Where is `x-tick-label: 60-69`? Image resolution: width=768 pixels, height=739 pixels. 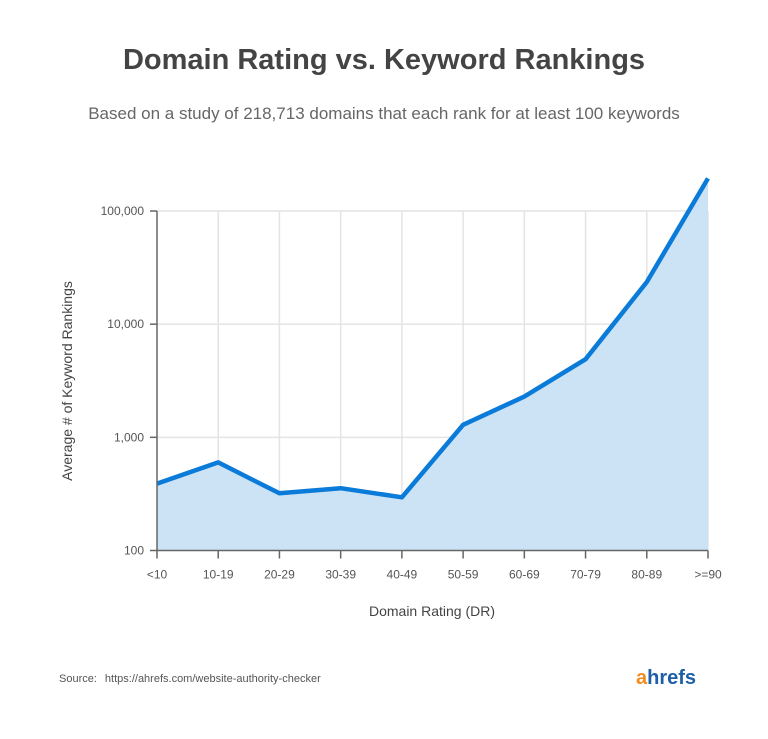
x-tick-label: 60-69 is located at coordinates (524, 575).